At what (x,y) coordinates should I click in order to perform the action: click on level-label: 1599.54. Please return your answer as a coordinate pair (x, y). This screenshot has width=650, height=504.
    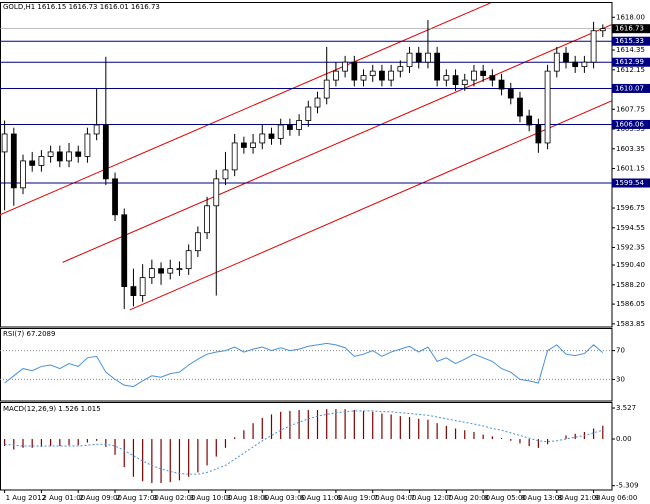
    Looking at the image, I should click on (629, 183).